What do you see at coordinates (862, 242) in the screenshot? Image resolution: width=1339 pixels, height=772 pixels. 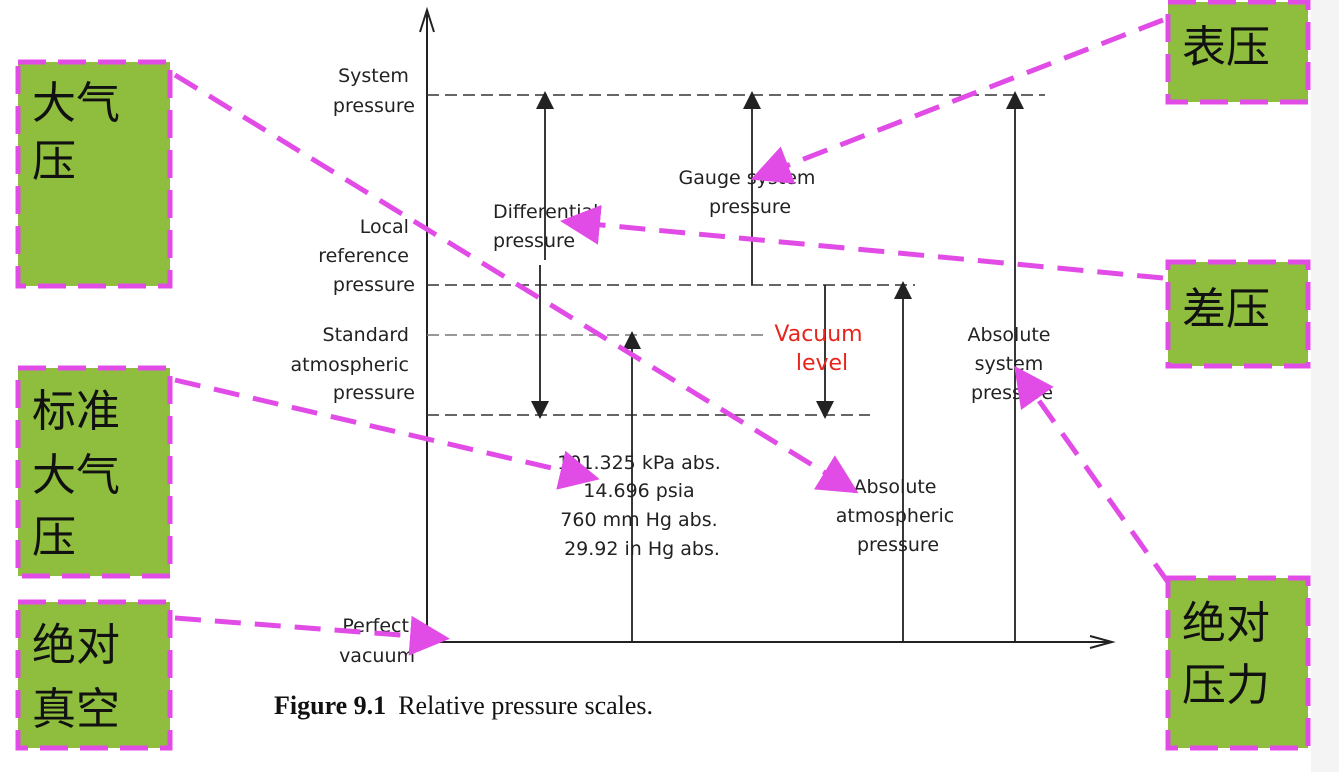 I see `arrow-differential` at bounding box center [862, 242].